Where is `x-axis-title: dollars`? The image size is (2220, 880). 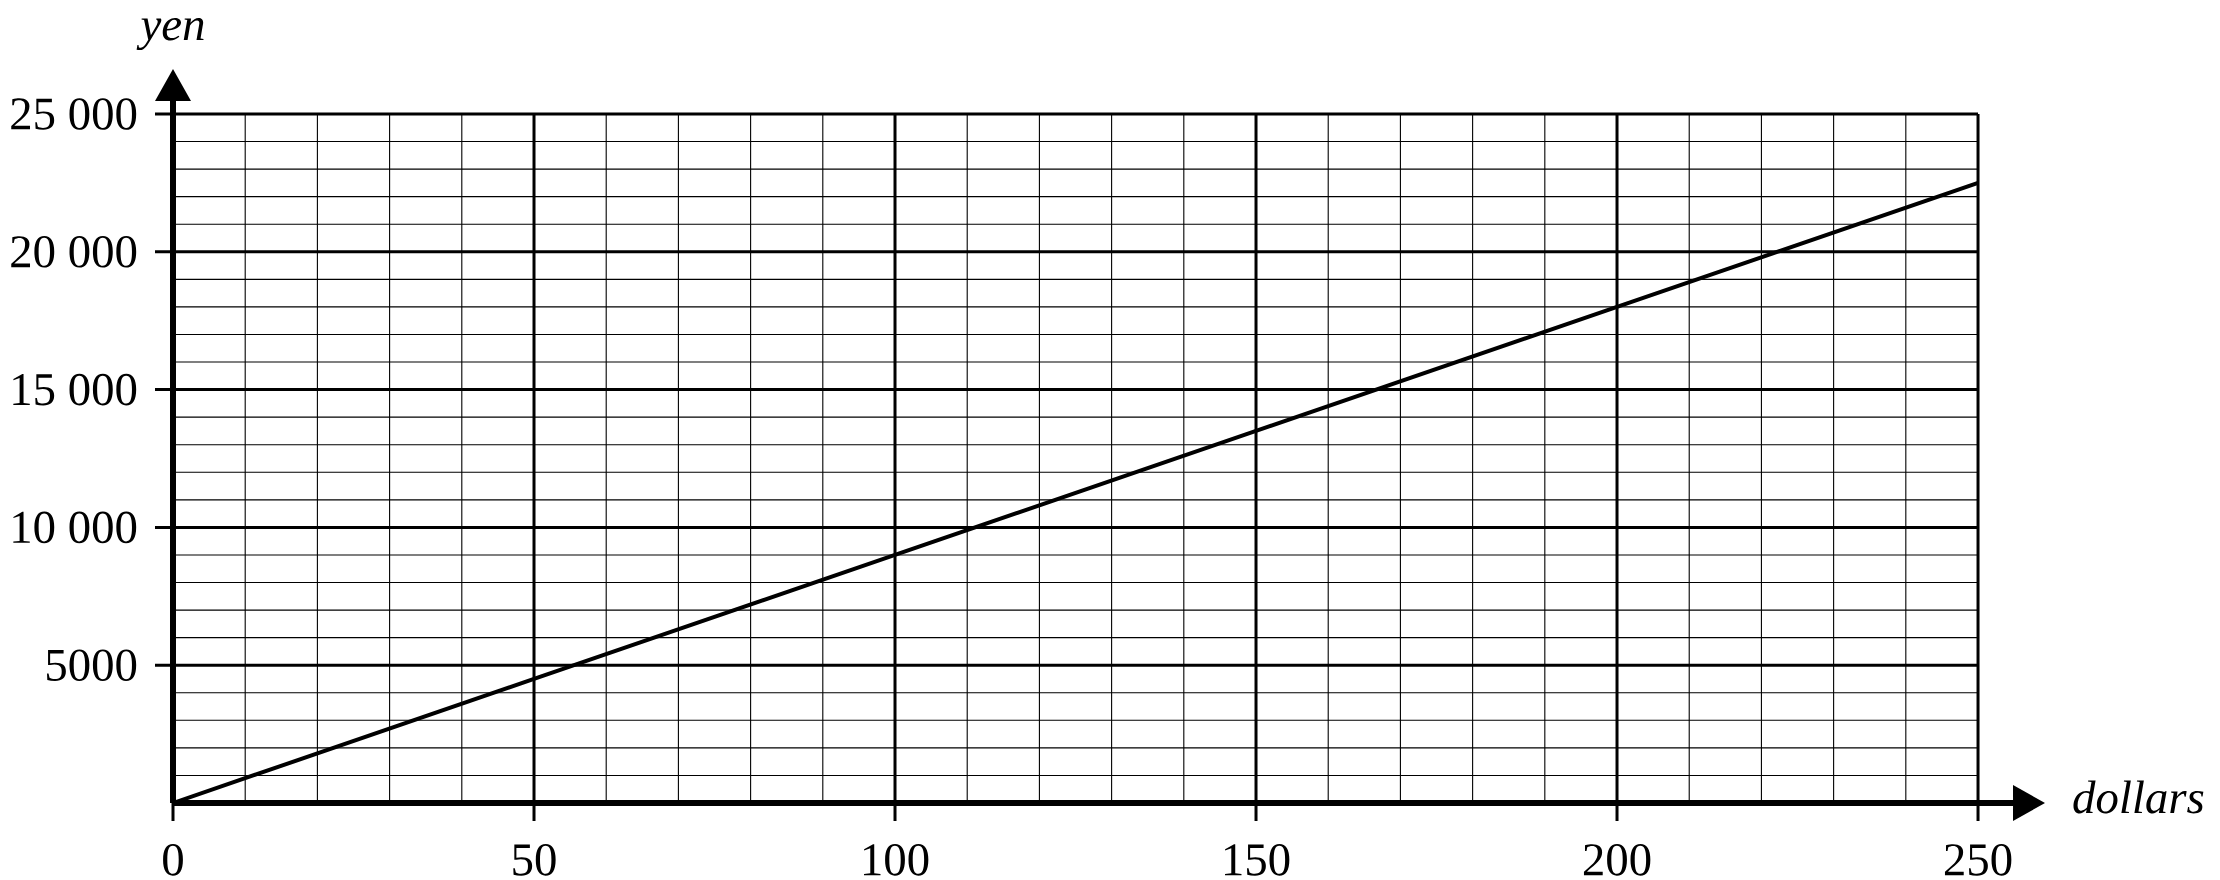
x-axis-title: dollars is located at coordinates (2138, 797).